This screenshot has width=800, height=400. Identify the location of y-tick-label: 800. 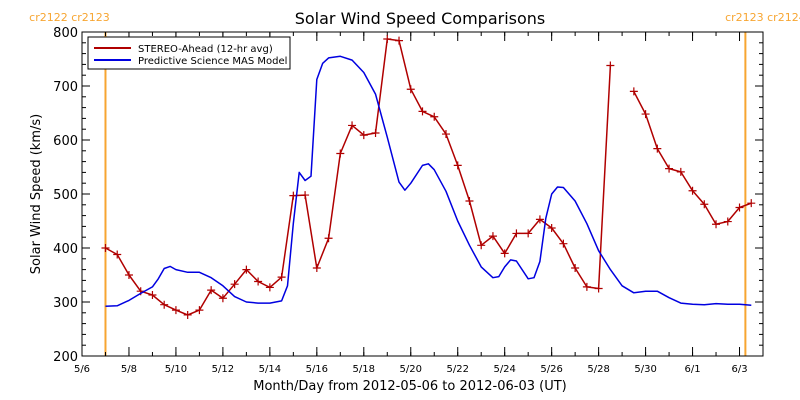
(65, 33).